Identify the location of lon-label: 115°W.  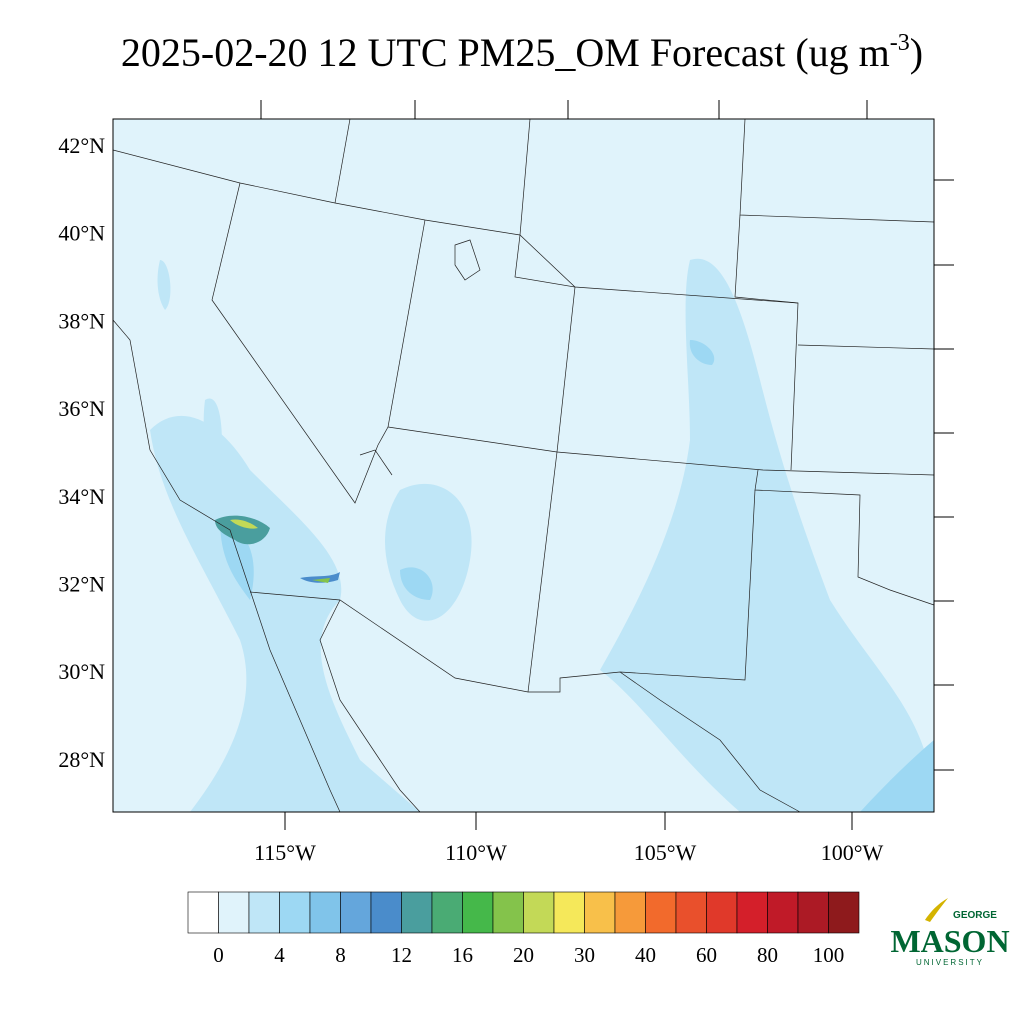
(285, 852).